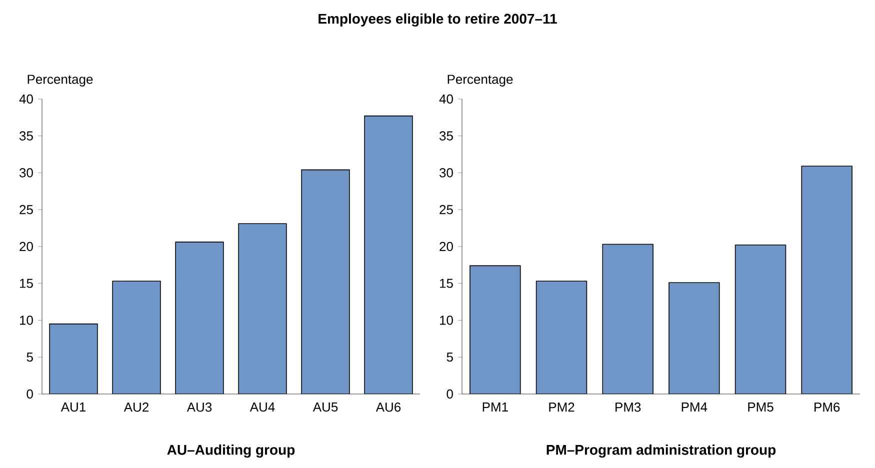 This screenshot has height=468, width=875. What do you see at coordinates (437, 20) in the screenshot?
I see `chart-title: Employees eligible to retire 2007–11` at bounding box center [437, 20].